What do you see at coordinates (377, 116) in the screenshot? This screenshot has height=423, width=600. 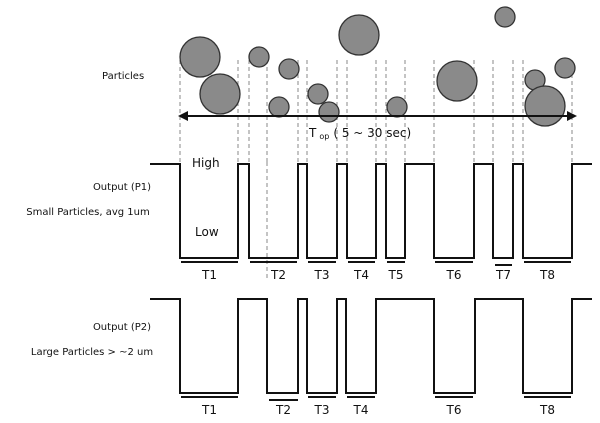 I see `operating-time-arrow` at bounding box center [377, 116].